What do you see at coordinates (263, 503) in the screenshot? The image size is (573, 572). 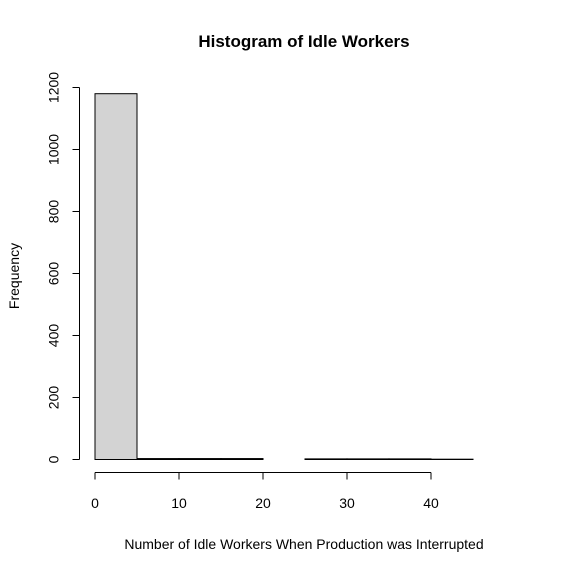 I see `x-tick-label: 20` at bounding box center [263, 503].